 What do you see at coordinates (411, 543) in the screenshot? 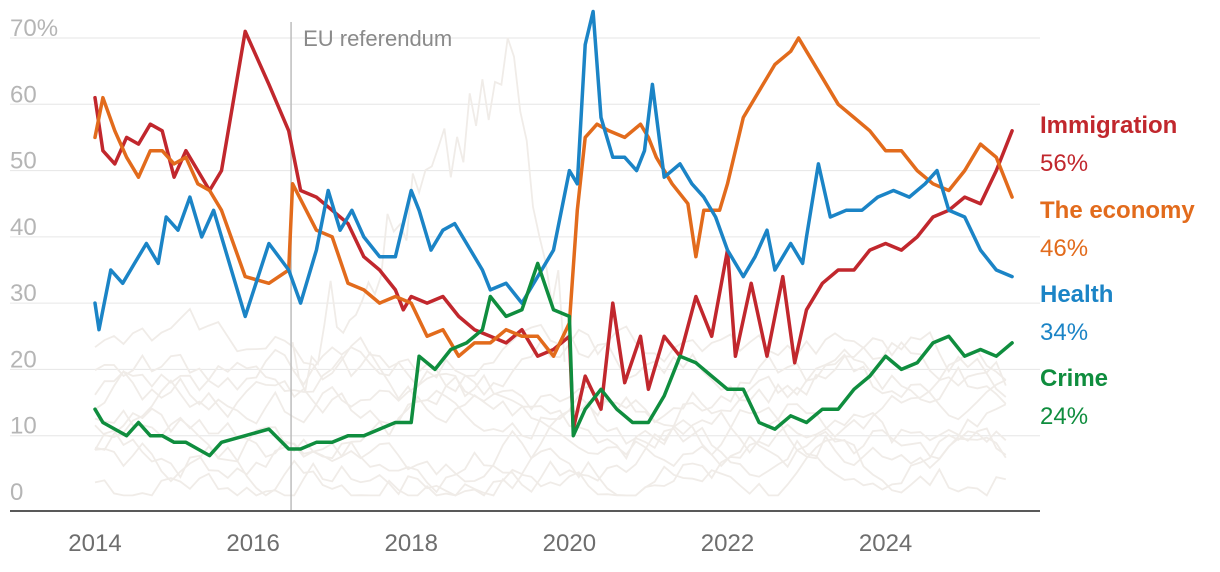
I see `x-tick-label: 2018` at bounding box center [411, 543].